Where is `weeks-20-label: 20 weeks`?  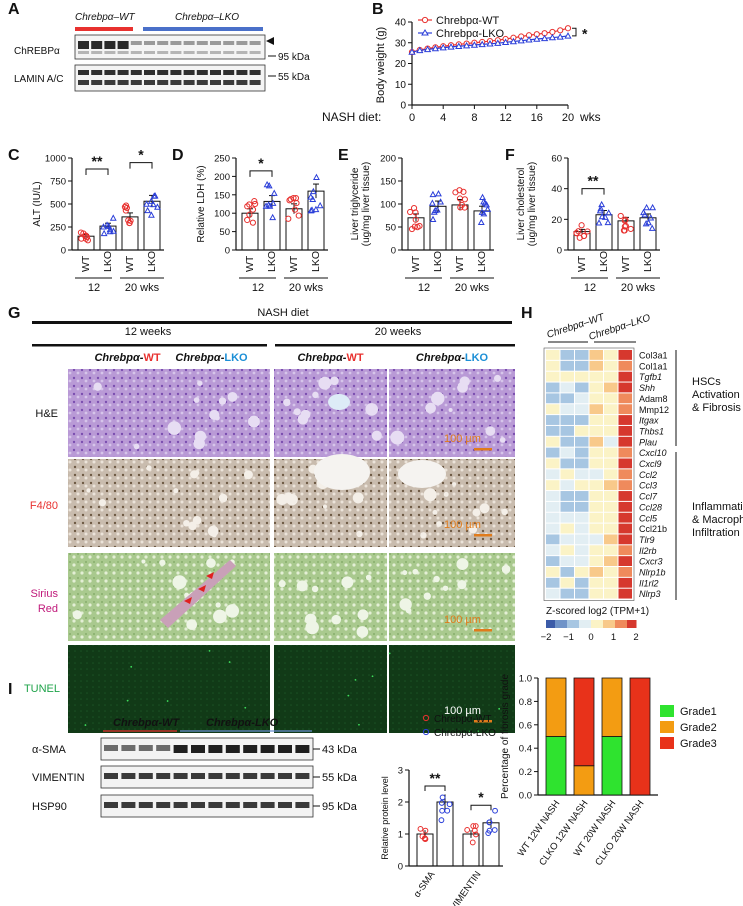 weeks-20-label: 20 weeks is located at coordinates (398, 332).